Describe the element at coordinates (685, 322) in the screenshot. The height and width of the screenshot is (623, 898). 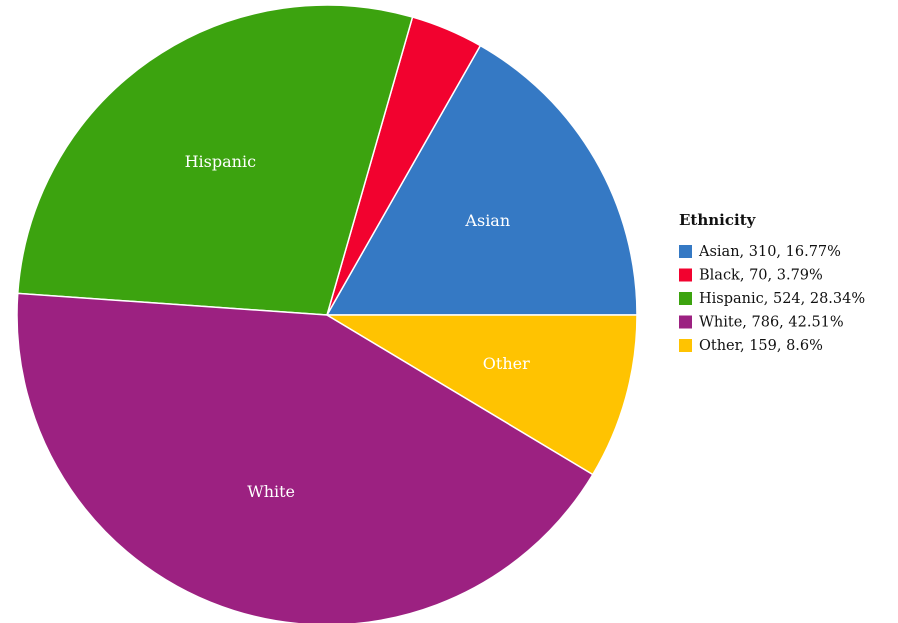
I see `legend-swatch-white` at that location.